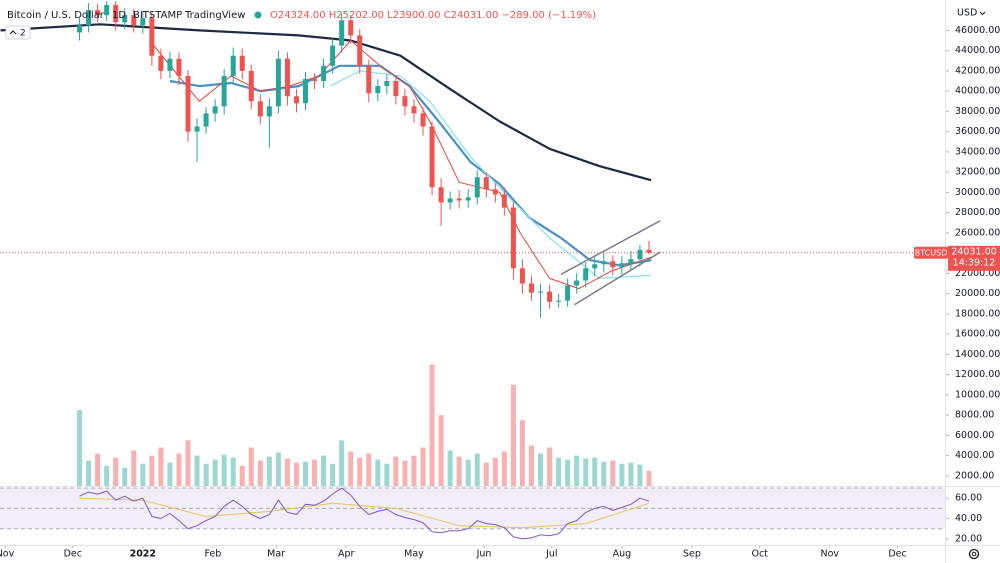 This screenshot has width=1000, height=563. I want to click on symbol-tag, so click(931, 252).